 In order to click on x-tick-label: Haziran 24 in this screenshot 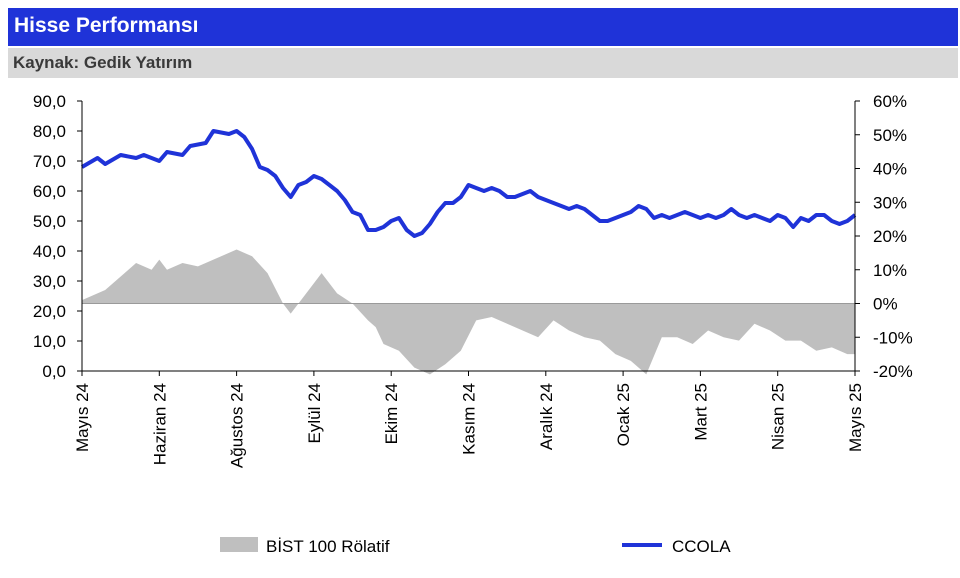, I will do `click(159, 424)`.